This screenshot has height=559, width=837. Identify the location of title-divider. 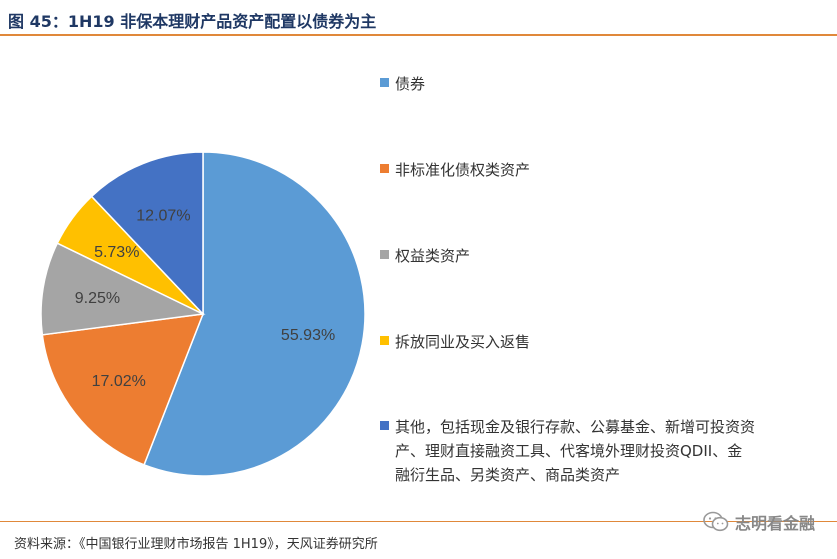
(418, 35).